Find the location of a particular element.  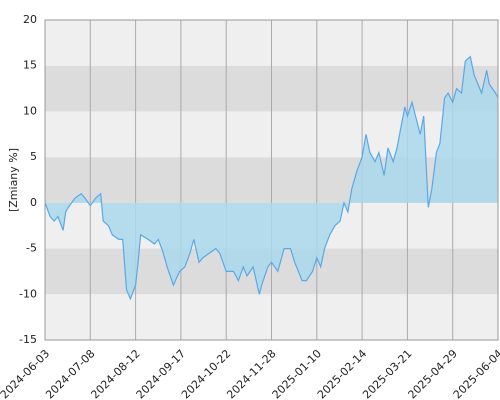

y-tick-label: 0 is located at coordinates (33, 202).